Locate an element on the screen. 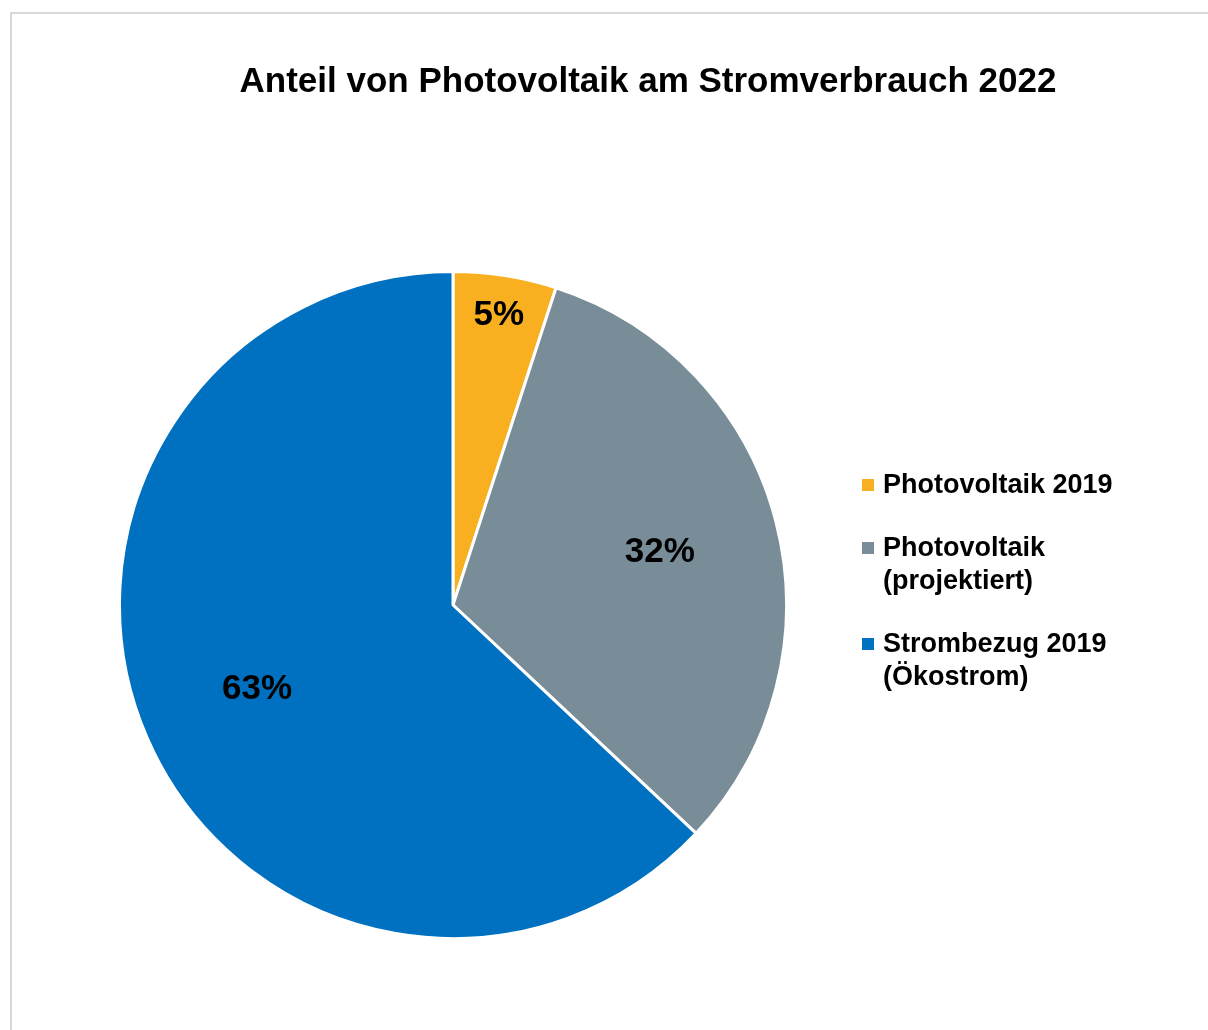  legend-label: Strombezug 2019 (Ökostrom) is located at coordinates (995, 660).